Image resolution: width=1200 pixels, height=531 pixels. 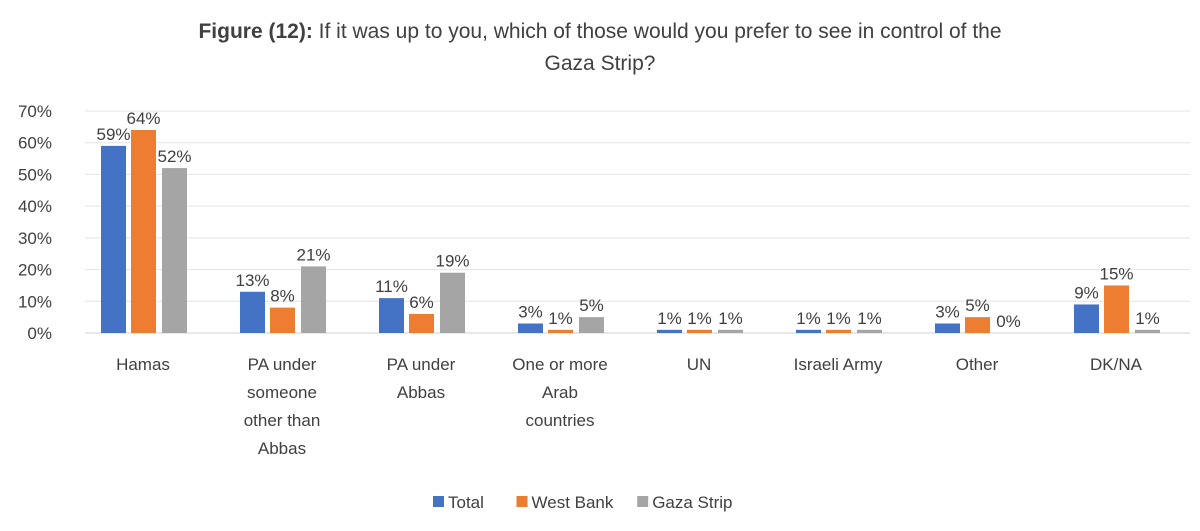 What do you see at coordinates (174, 156) in the screenshot?
I see `data-label: 52%` at bounding box center [174, 156].